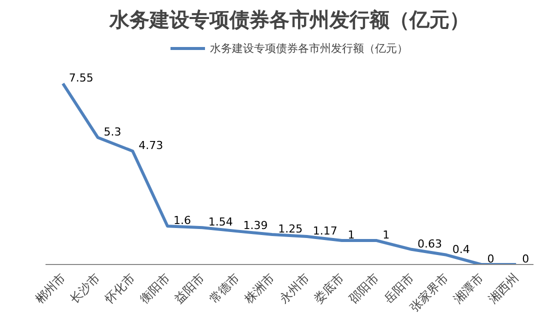  Describe the element at coordinates (50, 288) in the screenshot. I see `x-tick-label: 郴州市` at that location.